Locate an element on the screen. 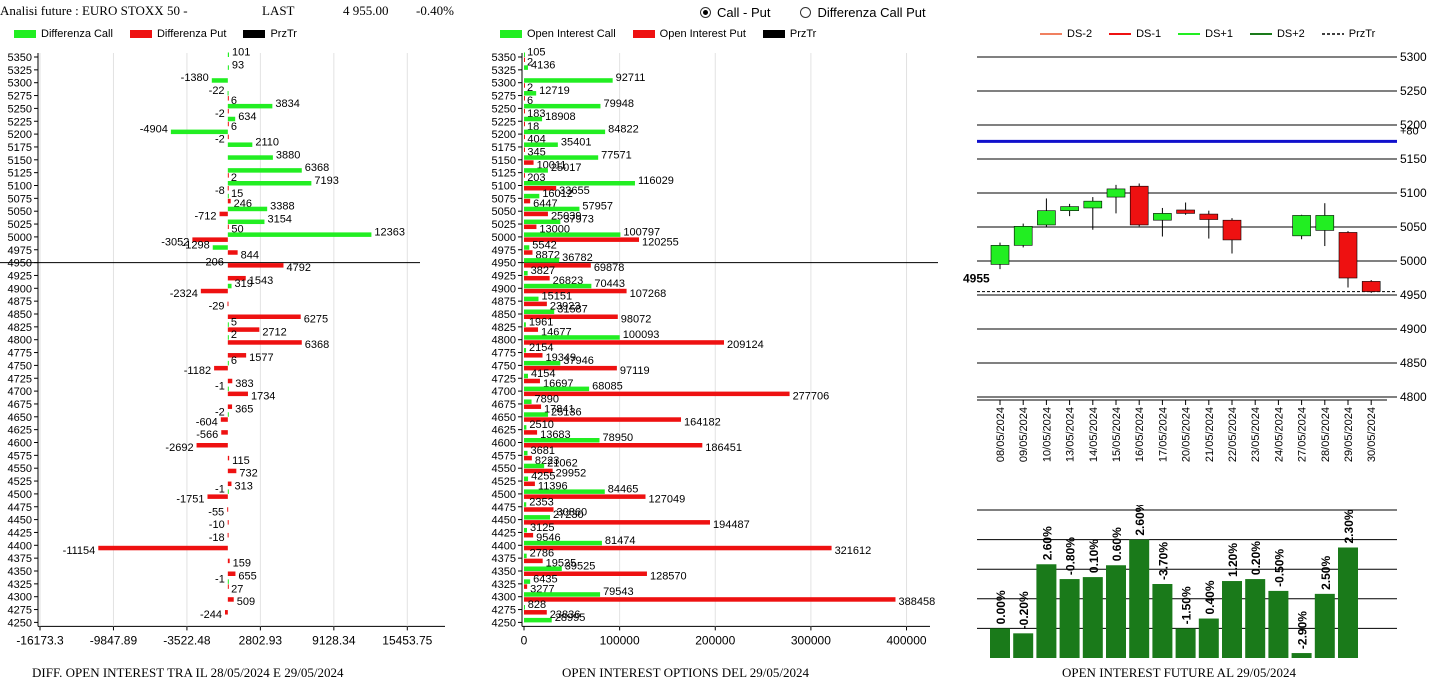  data-label: 159 is located at coordinates (242, 564).